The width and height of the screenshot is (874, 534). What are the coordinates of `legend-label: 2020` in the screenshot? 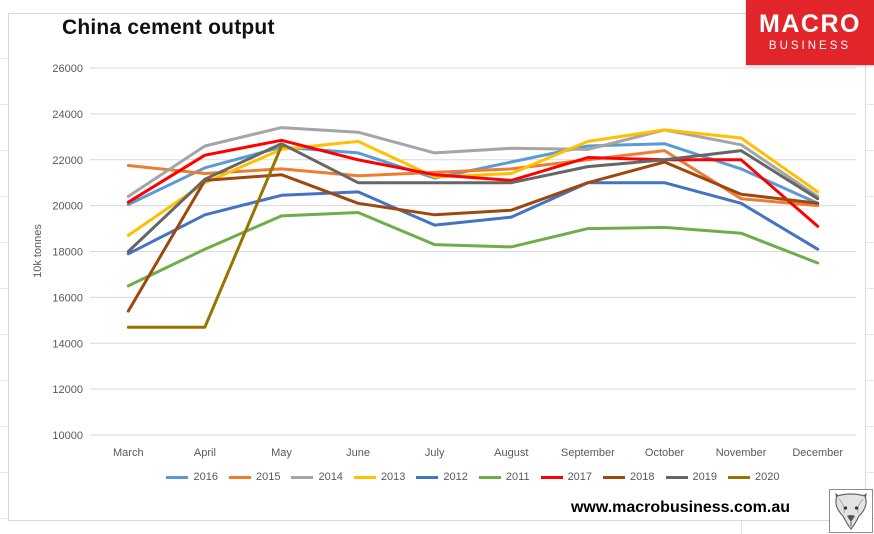 It's located at (767, 477).